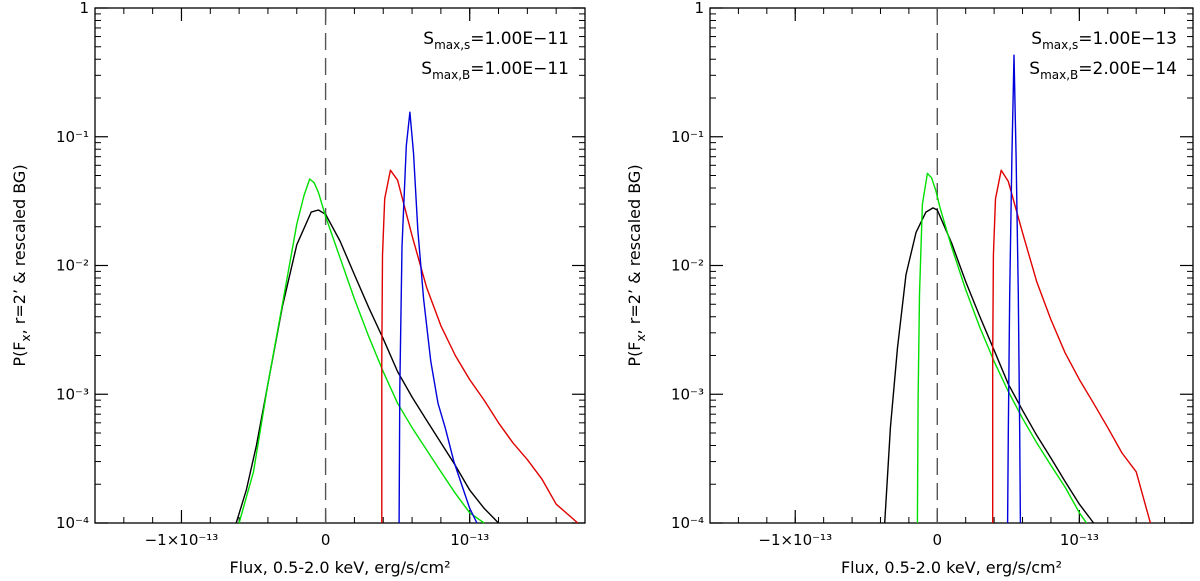  I want to click on series-line-black, so click(989, 365).